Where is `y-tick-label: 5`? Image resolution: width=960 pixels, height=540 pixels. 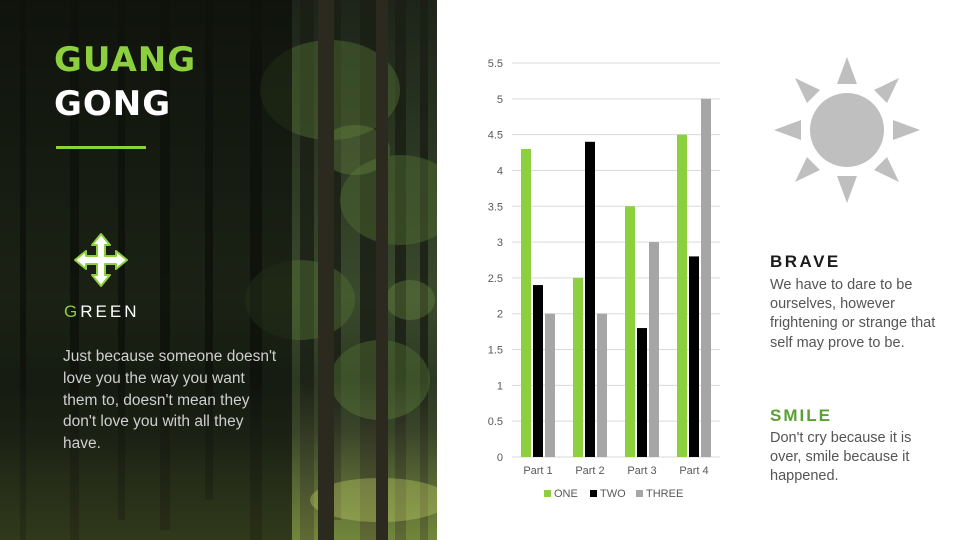 y-tick-label: 5 is located at coordinates (500, 100).